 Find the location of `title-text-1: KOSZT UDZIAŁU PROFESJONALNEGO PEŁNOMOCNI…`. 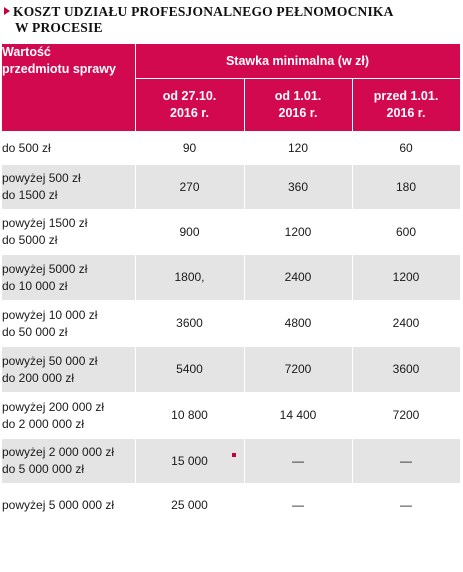

title-text-1: KOSZT UDZIAŁU PROFESJONALNEGO PEŁNOMOCNI… is located at coordinates (203, 11).